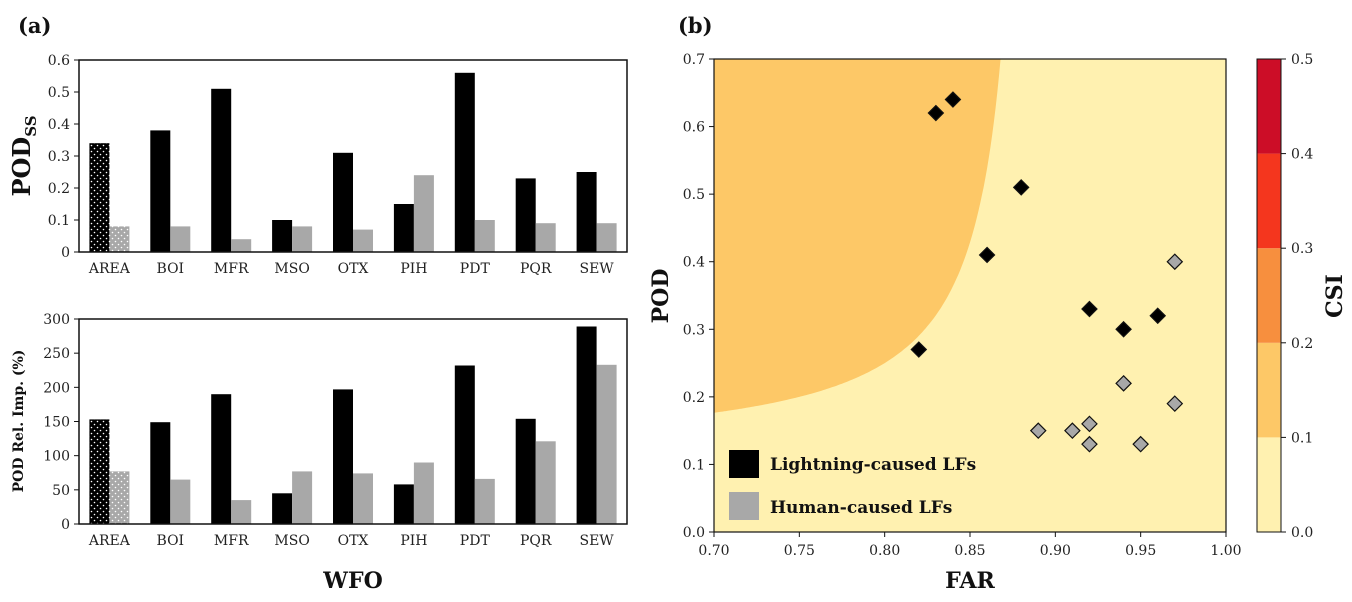  I want to click on bar-pod_rel_imp-lightning-sew, so click(586, 425).